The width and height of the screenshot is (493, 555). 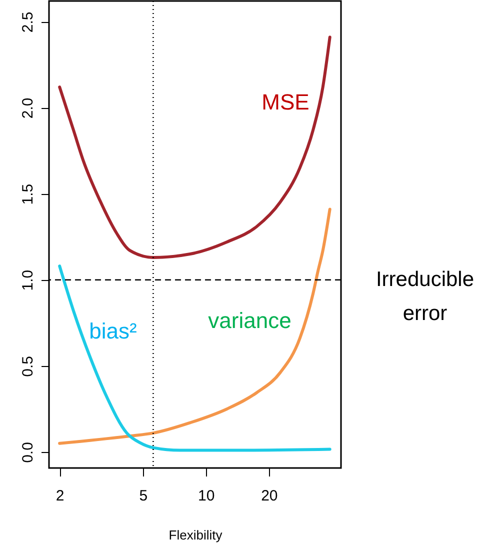 I want to click on x-tick-label: 5, so click(x=143, y=496).